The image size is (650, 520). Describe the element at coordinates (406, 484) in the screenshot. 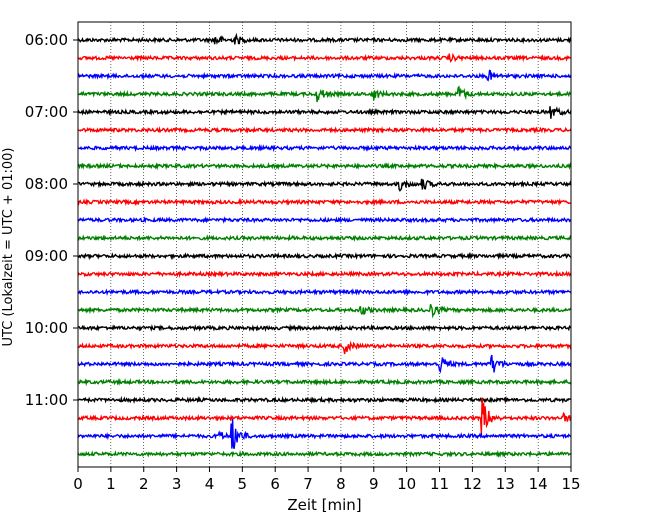

I see `x-tick-label-10: 10` at that location.